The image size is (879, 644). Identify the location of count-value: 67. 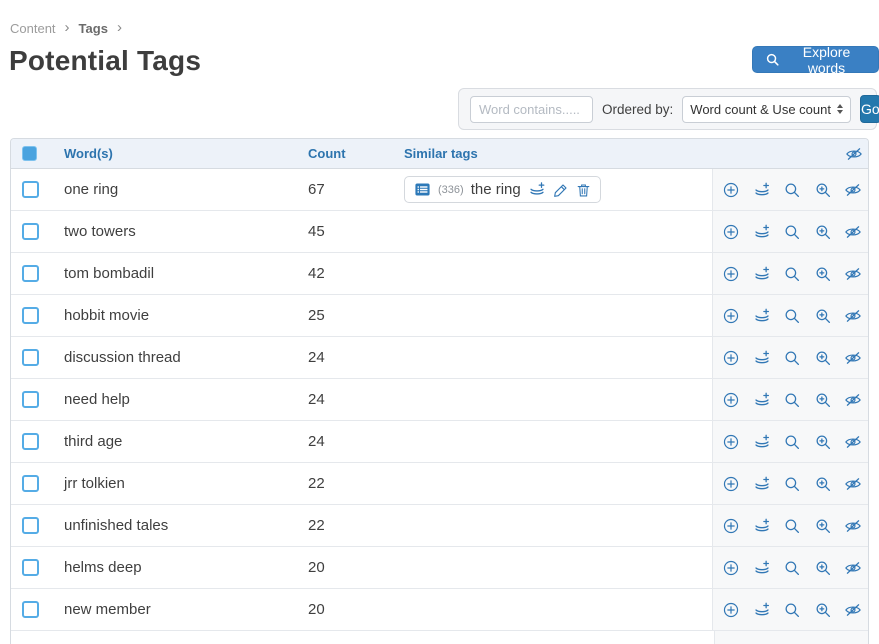
(316, 189).